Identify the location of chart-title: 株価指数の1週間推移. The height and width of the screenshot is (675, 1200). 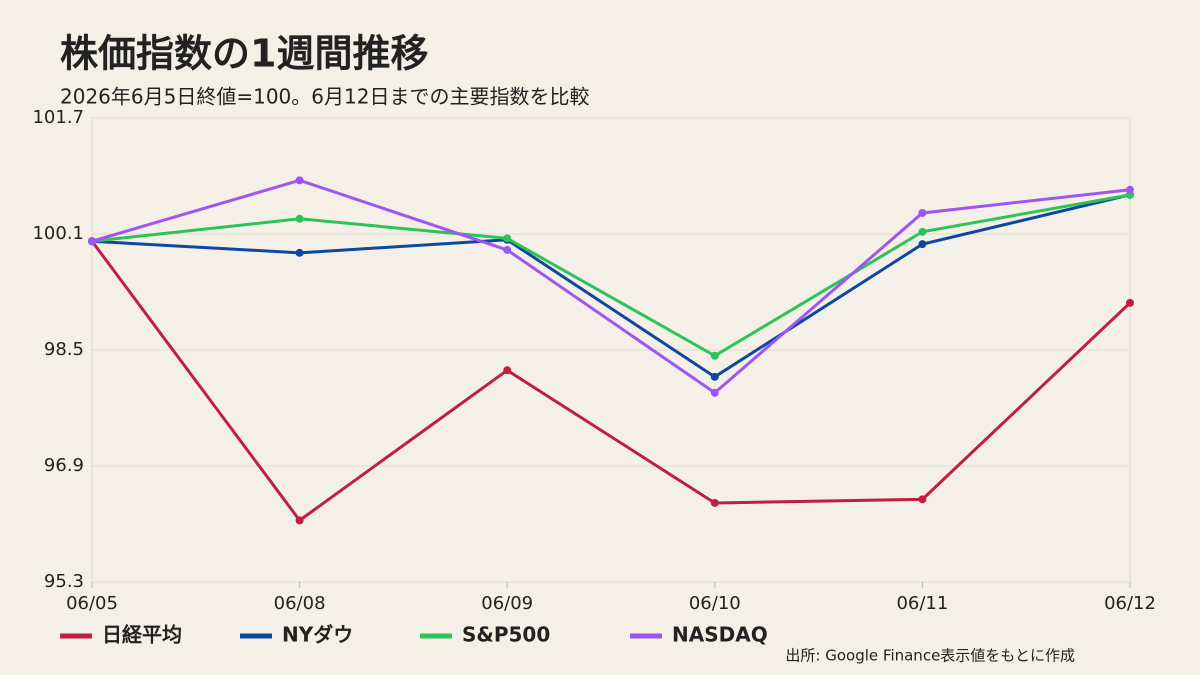
(244, 54).